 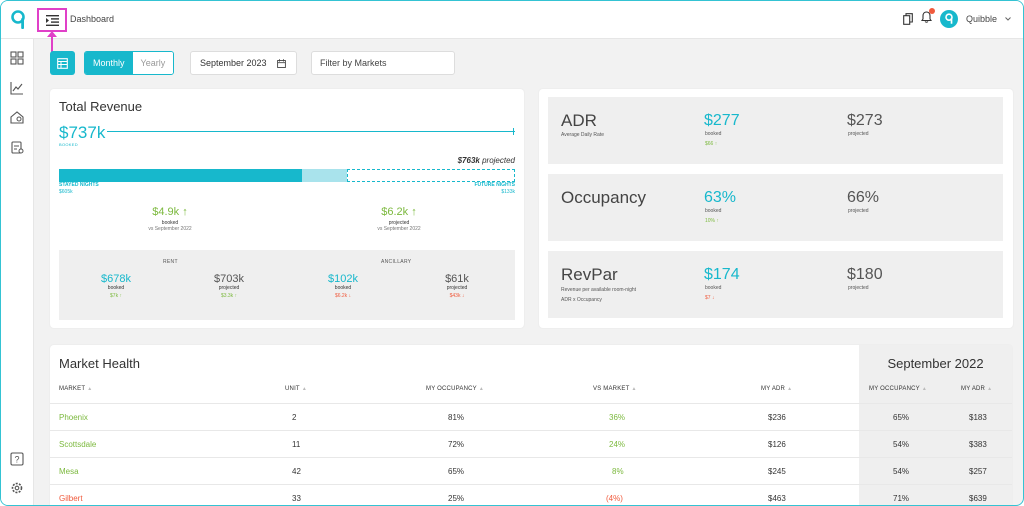 I want to click on quibble-logo-icon, so click(x=18, y=20).